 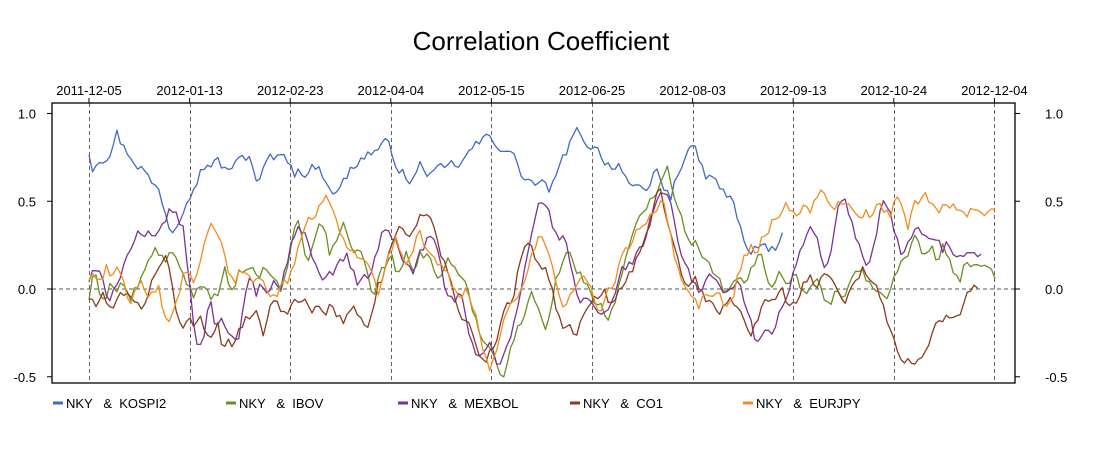 I want to click on y-tick-label-left: 0.0, so click(x=27, y=289).